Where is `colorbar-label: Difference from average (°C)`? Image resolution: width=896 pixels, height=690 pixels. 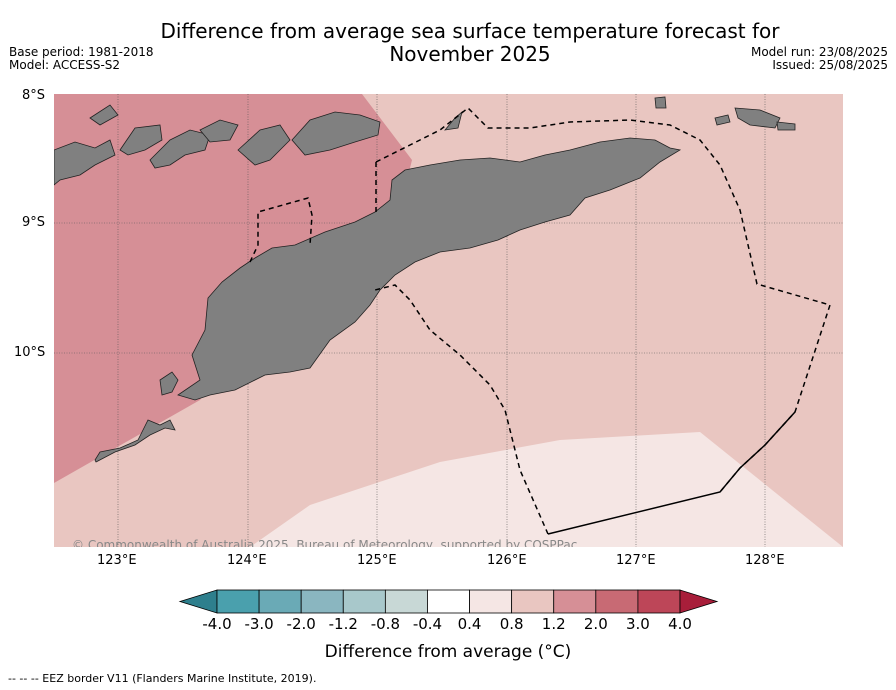
colorbar-label: Difference from average (°C) is located at coordinates (448, 652).